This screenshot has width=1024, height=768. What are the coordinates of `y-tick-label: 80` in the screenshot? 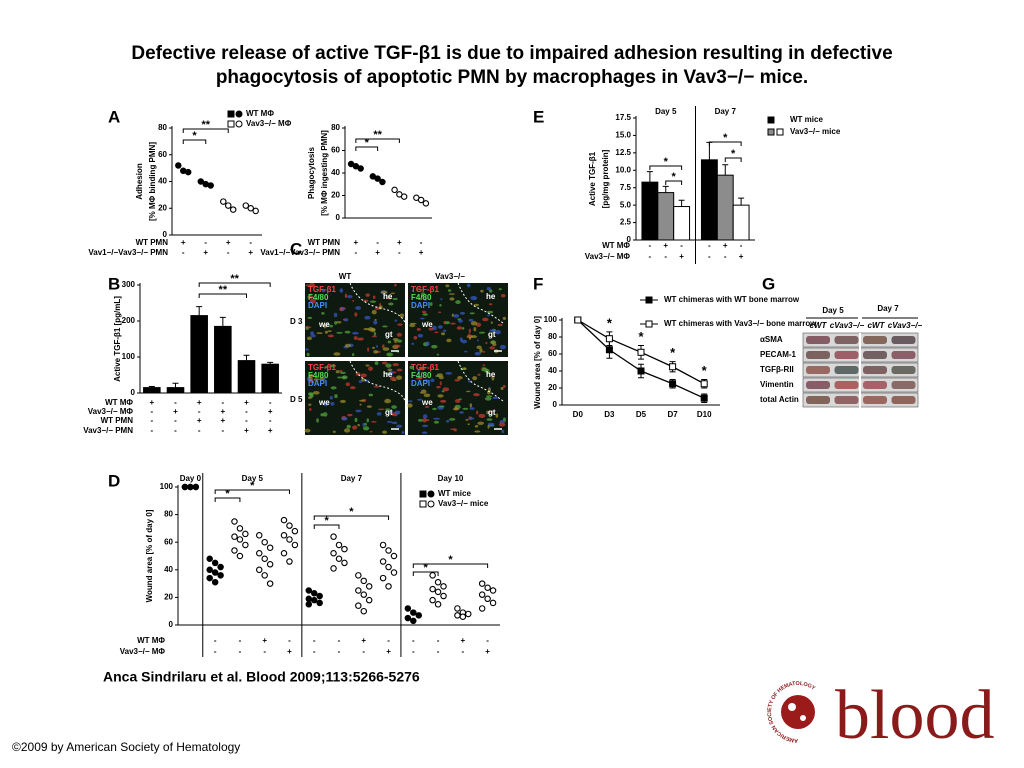 It's located at (162, 127).